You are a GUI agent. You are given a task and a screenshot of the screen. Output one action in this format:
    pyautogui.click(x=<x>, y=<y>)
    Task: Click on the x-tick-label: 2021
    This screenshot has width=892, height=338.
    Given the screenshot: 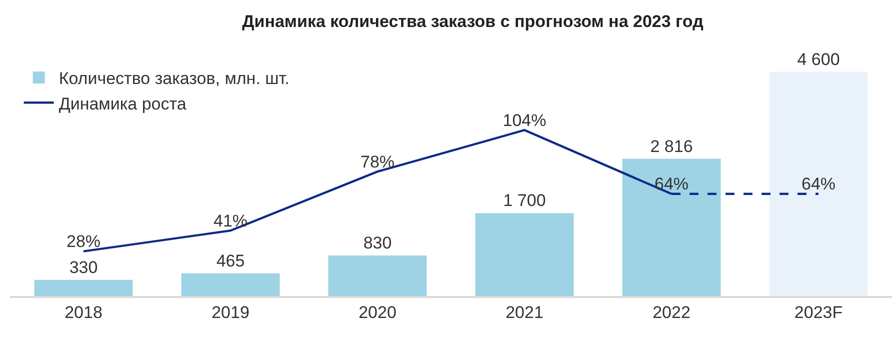 What is the action you would take?
    pyautogui.click(x=525, y=312)
    